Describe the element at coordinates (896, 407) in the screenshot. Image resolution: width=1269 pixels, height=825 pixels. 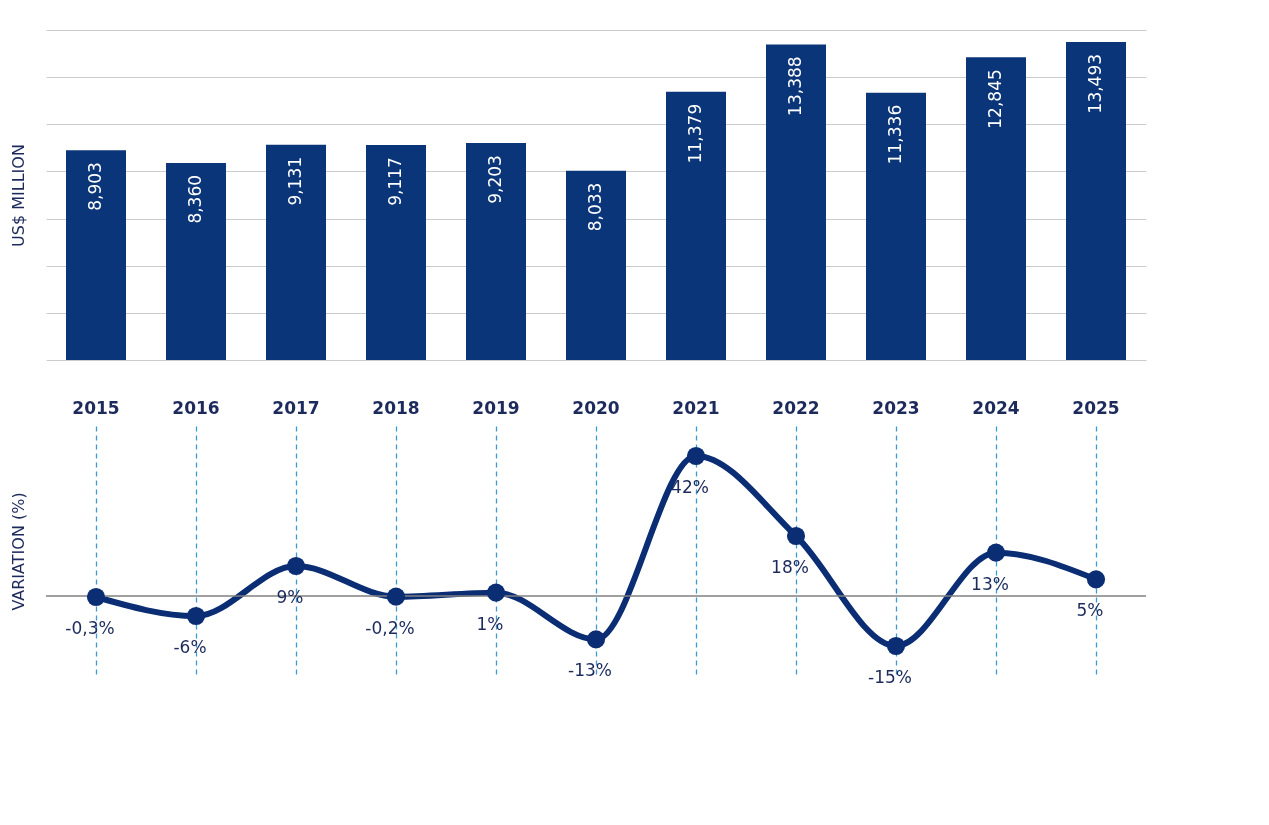
I see `x-tick-label: 2023` at that location.